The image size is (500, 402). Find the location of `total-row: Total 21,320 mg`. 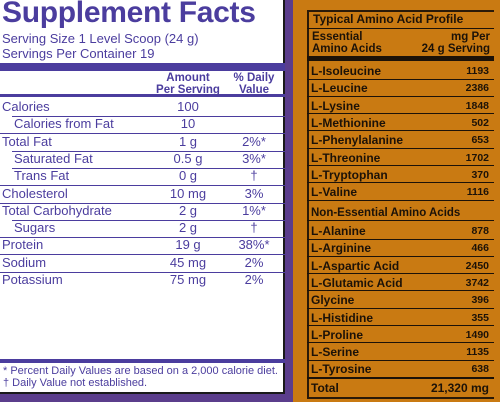

total-row: Total 21,320 mg is located at coordinates (400, 388).